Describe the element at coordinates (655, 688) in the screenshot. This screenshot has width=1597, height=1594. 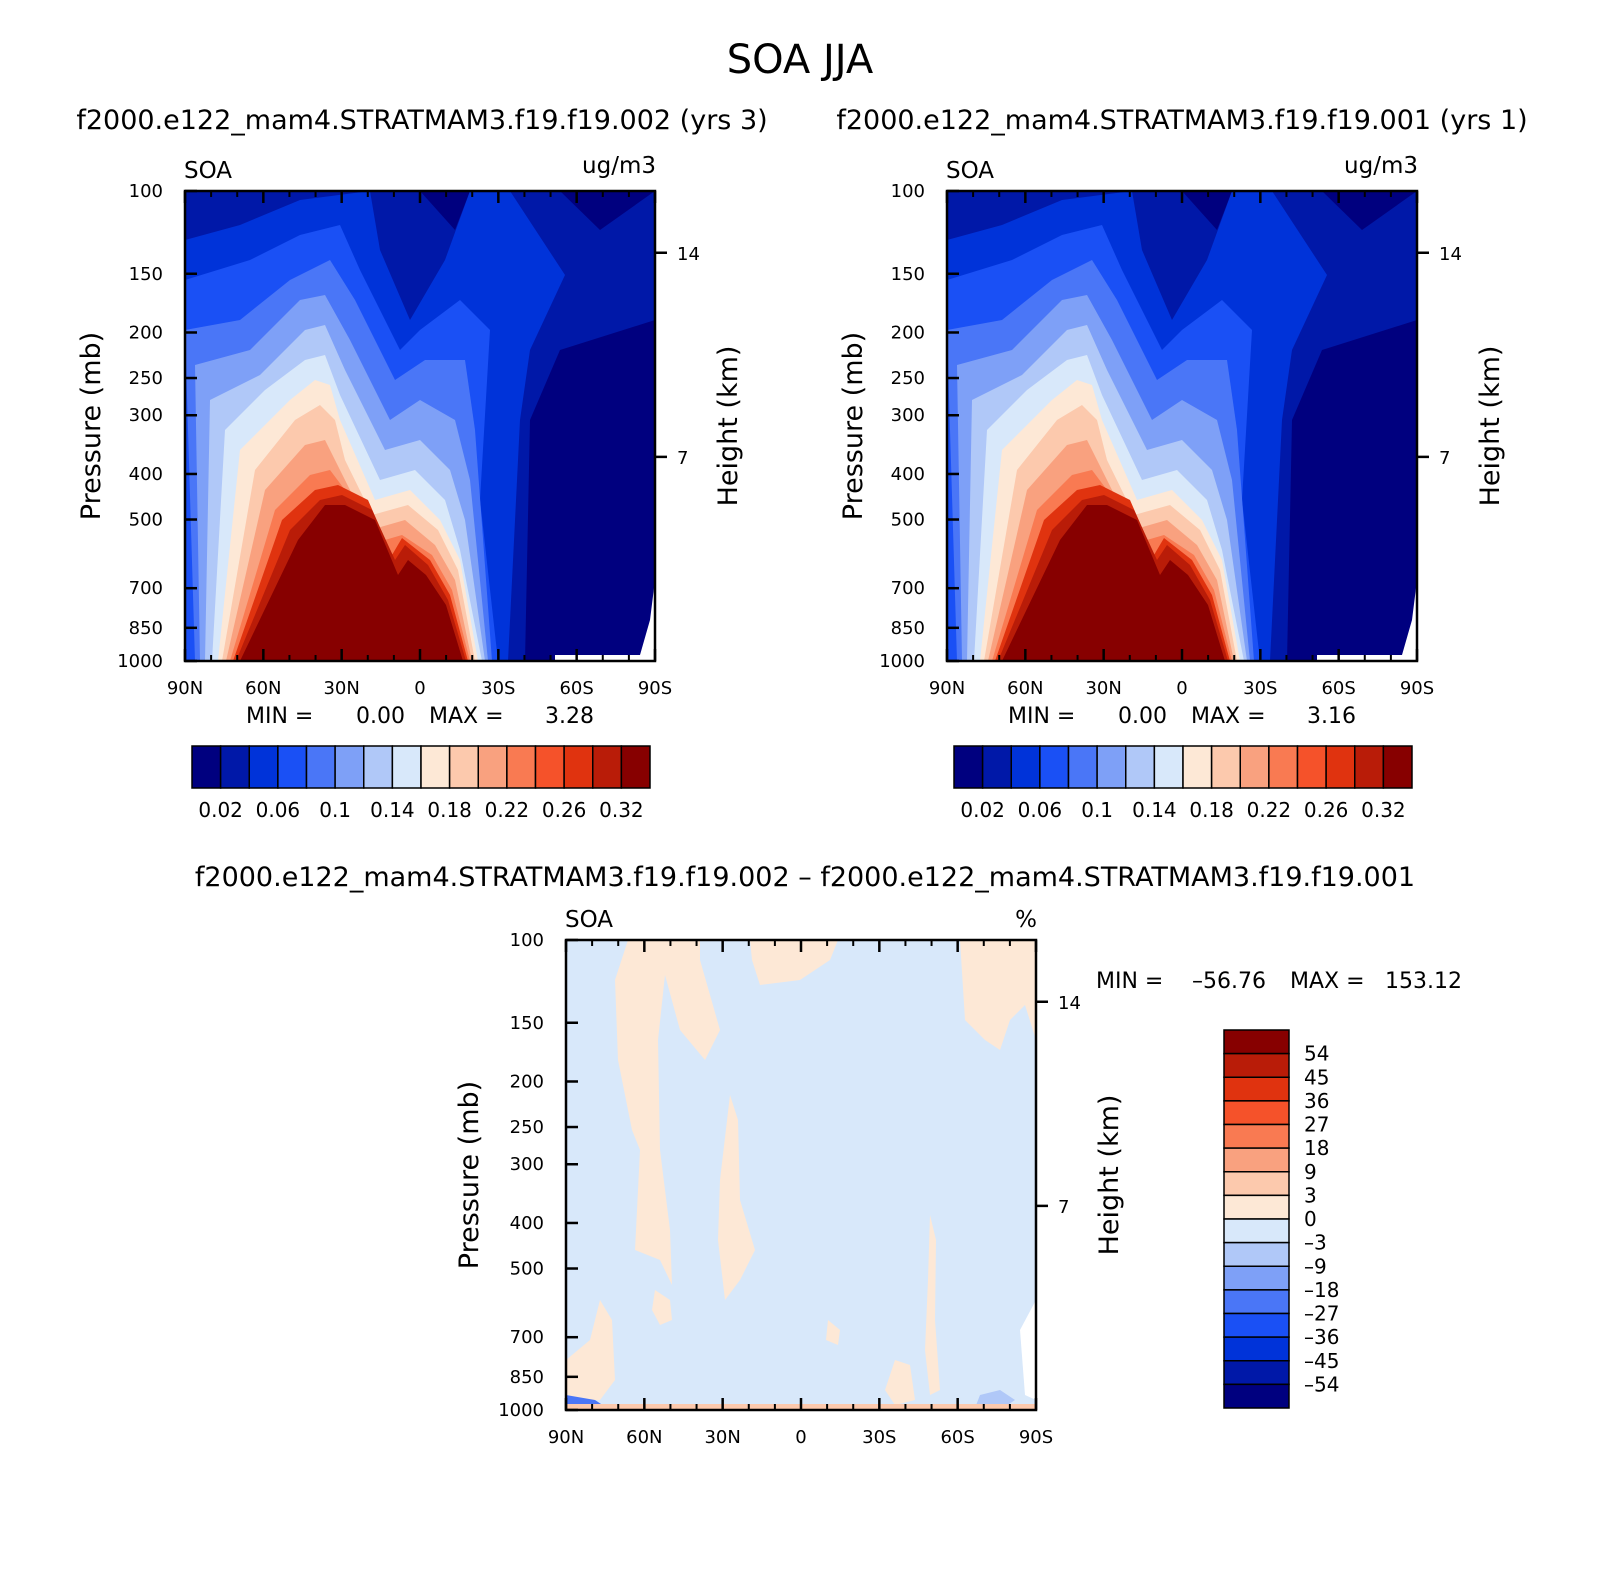
I see `x-tick-label: 90S` at that location.